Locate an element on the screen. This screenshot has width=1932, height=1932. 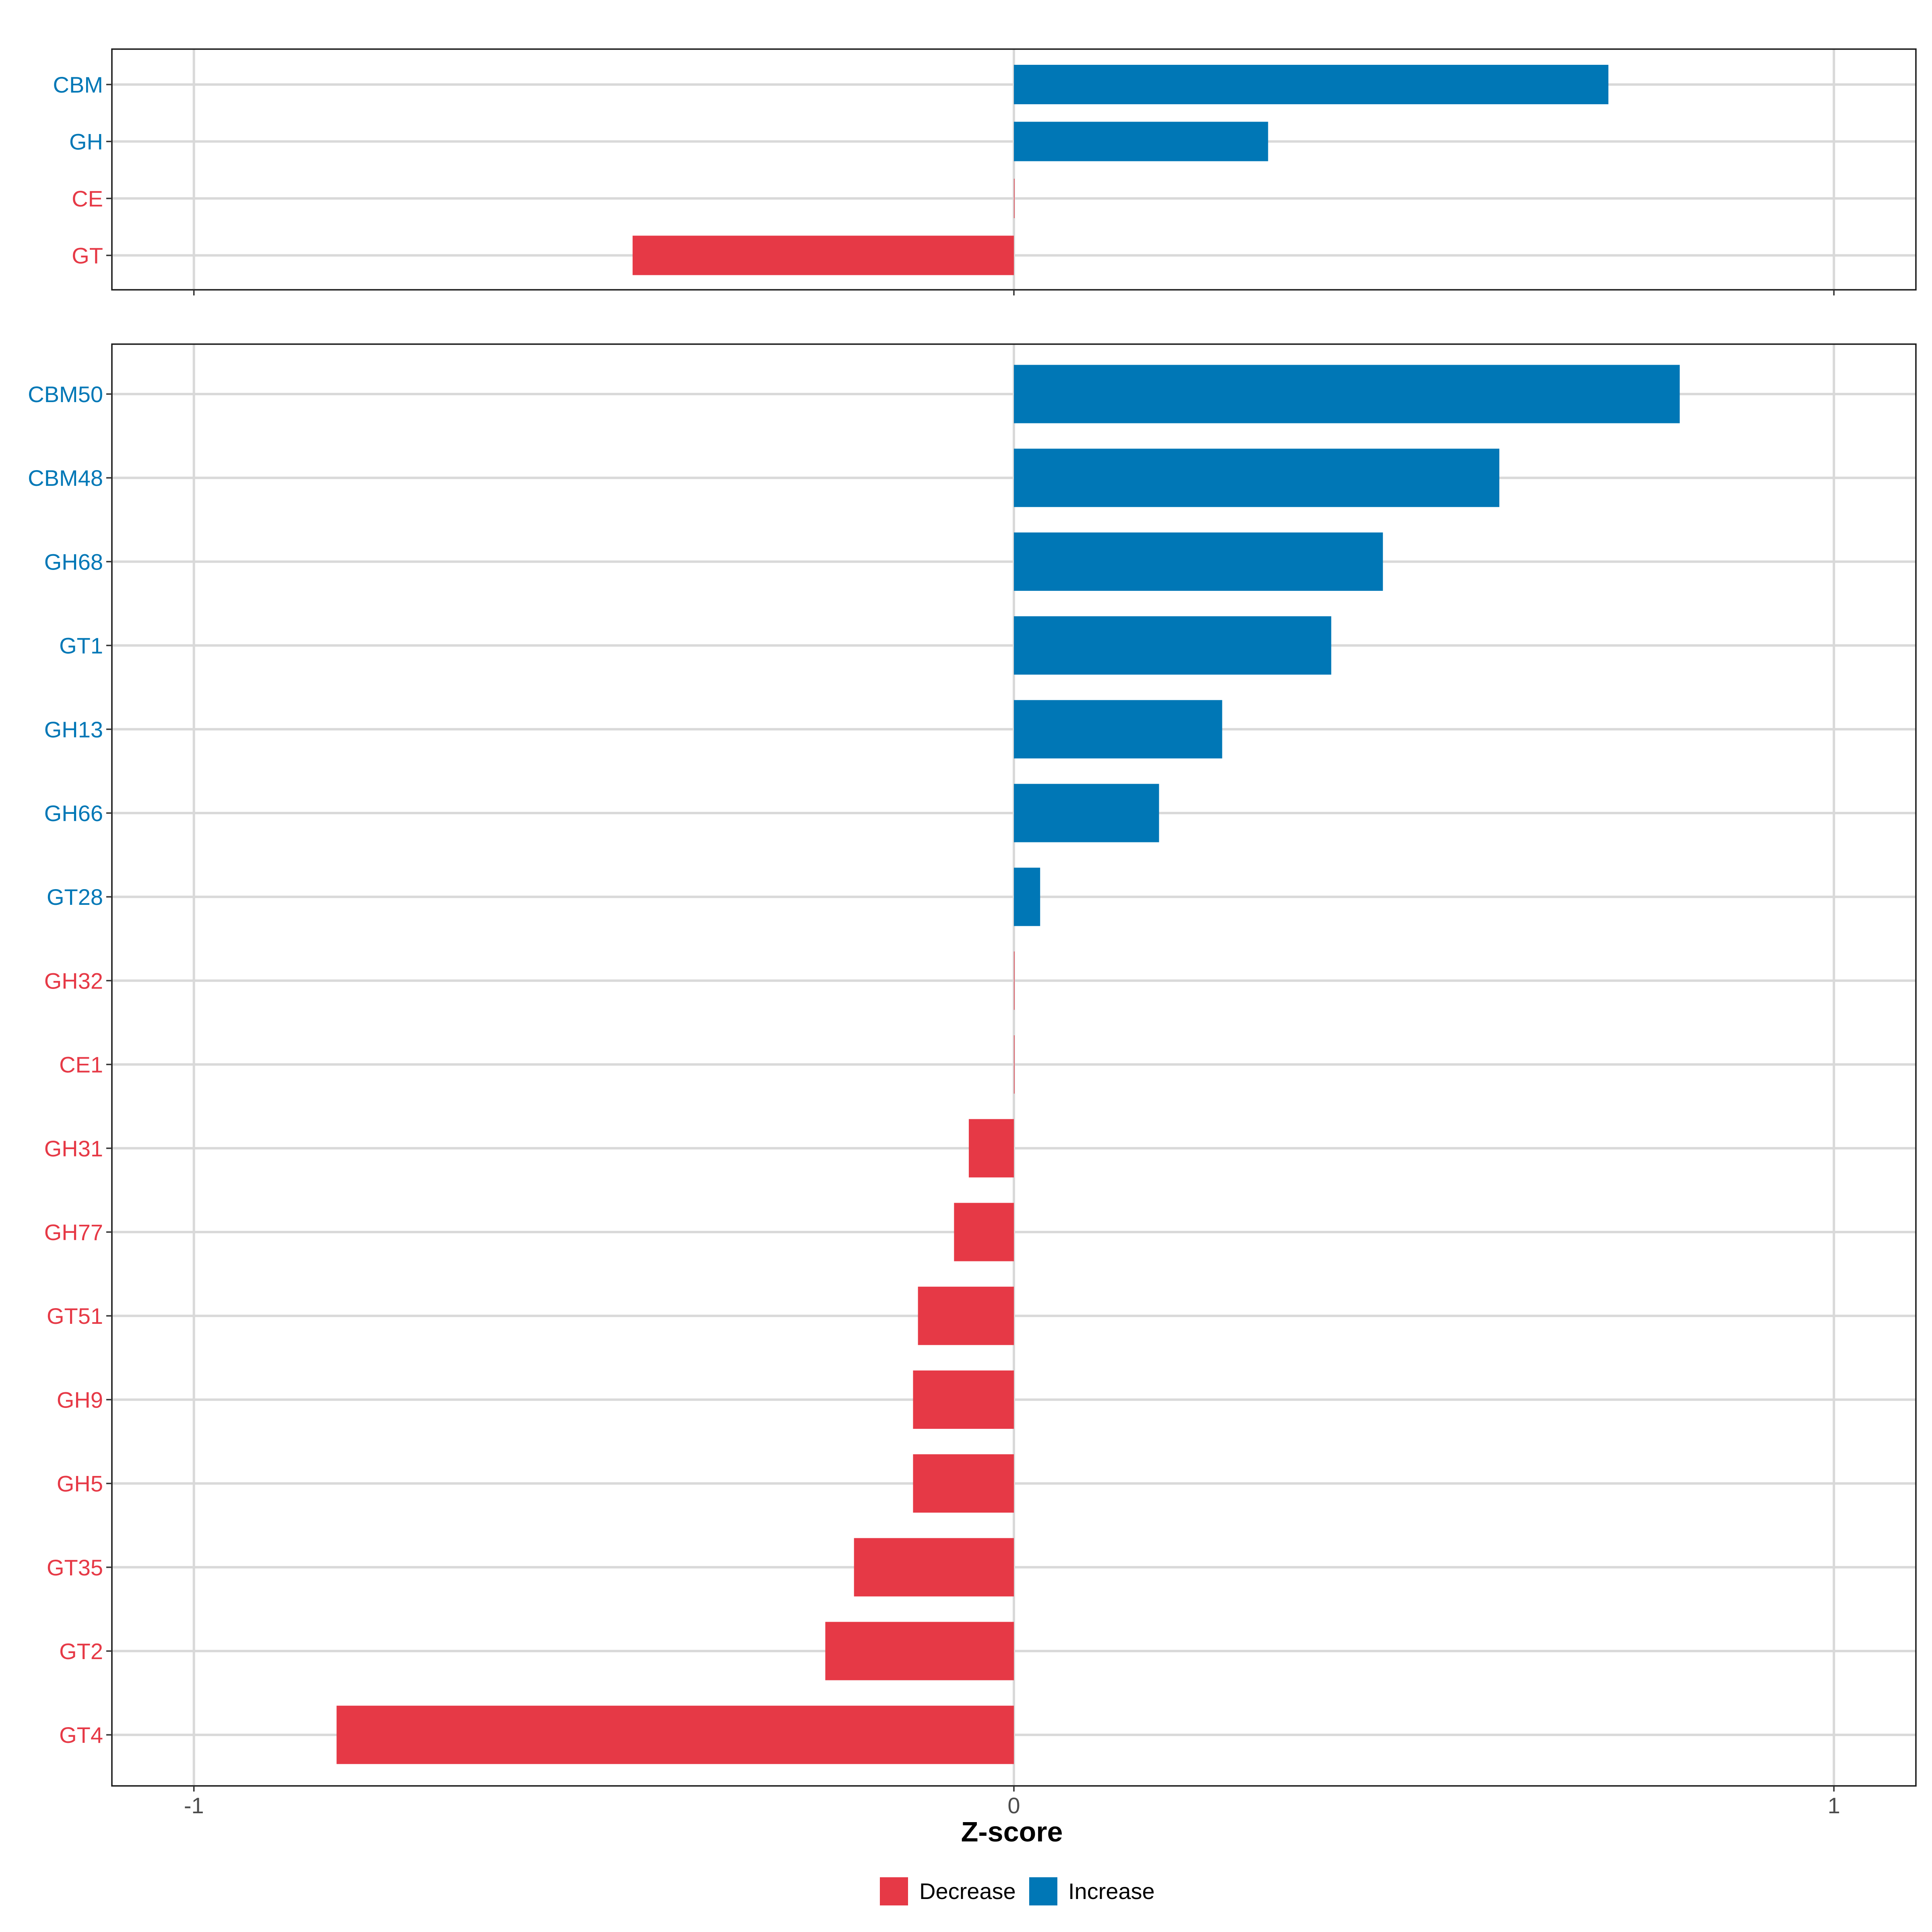
legend-key-decrease is located at coordinates (894, 1891).